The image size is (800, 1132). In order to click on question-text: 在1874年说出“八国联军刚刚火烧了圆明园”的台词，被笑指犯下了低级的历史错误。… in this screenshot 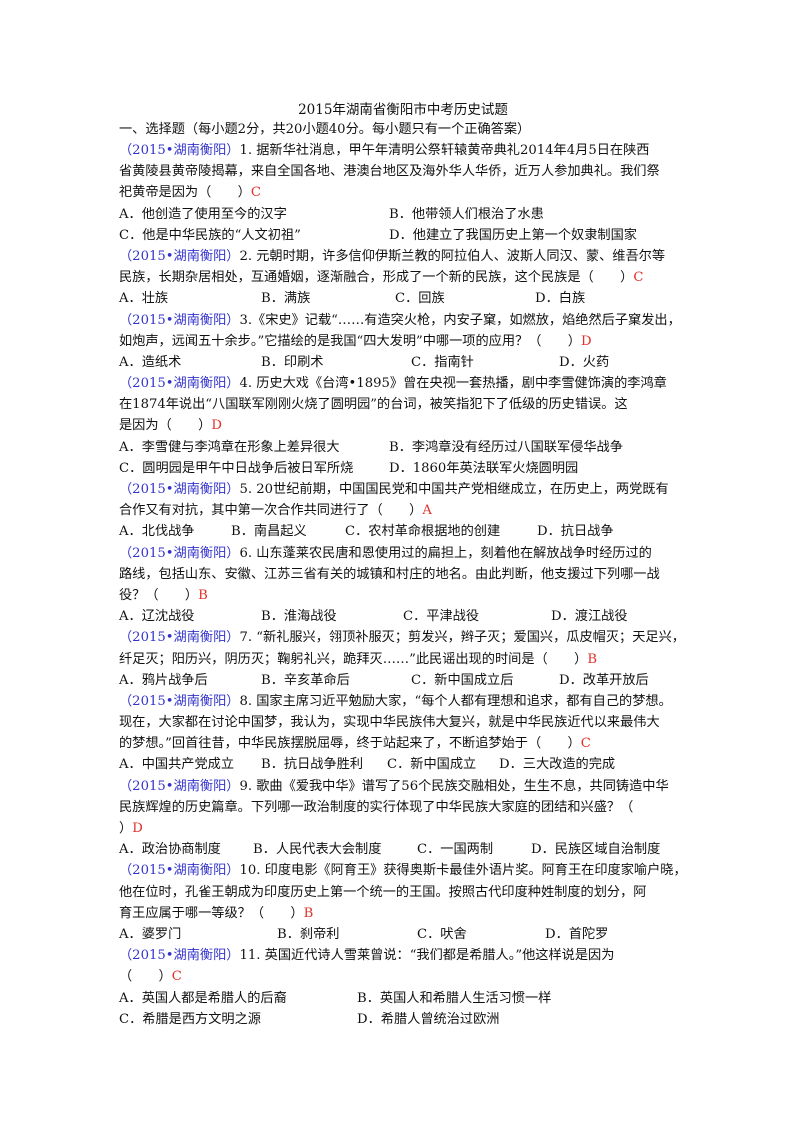, I will do `click(373, 405)`.